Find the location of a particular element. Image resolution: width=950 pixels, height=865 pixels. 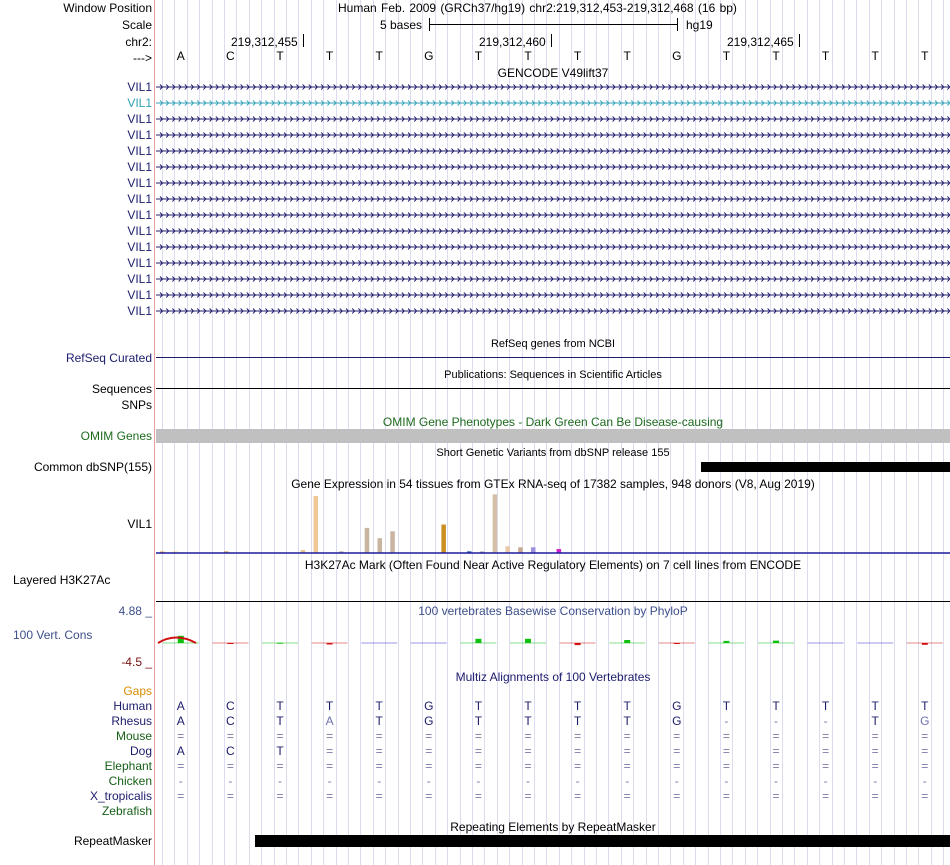

scale-bar-right-tick is located at coordinates (677, 24).